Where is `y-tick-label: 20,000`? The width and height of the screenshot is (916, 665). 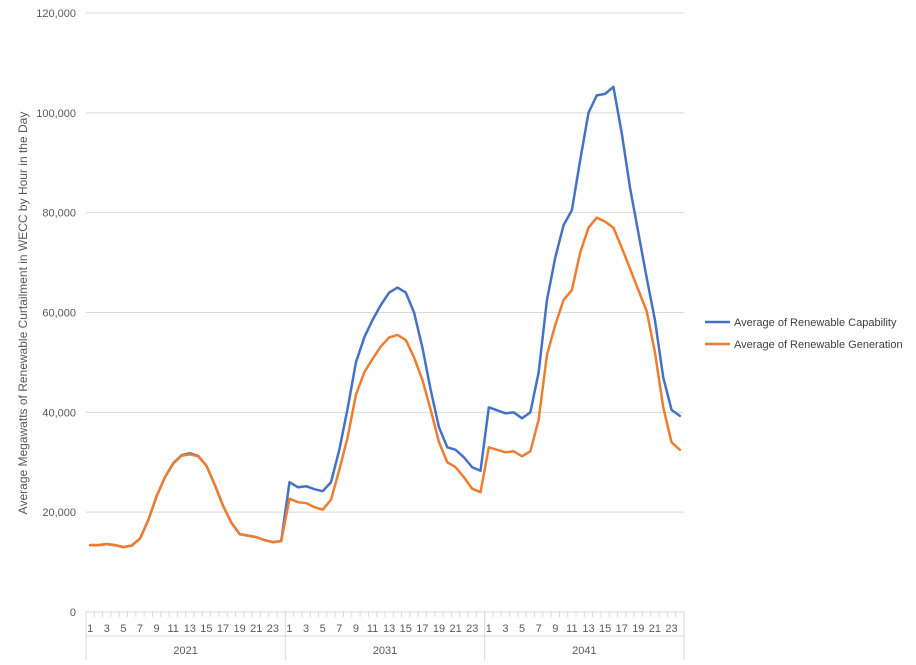
y-tick-label: 20,000 is located at coordinates (59, 513).